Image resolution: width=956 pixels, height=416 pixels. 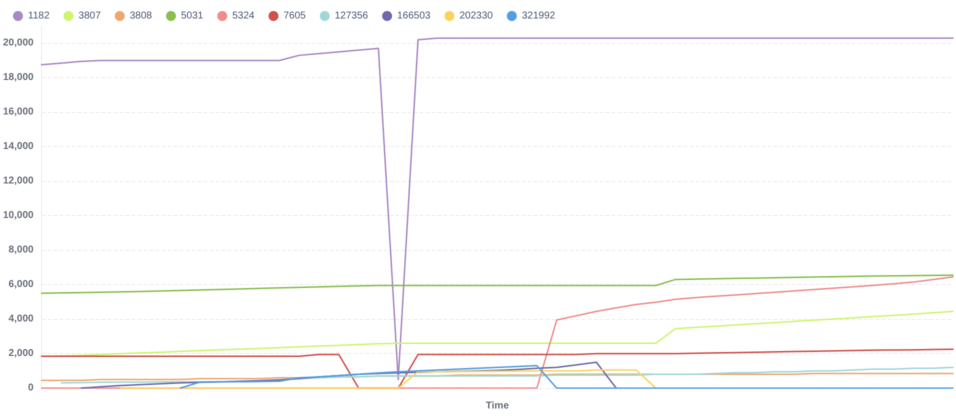 I want to click on legend-label: 127356, so click(x=351, y=16).